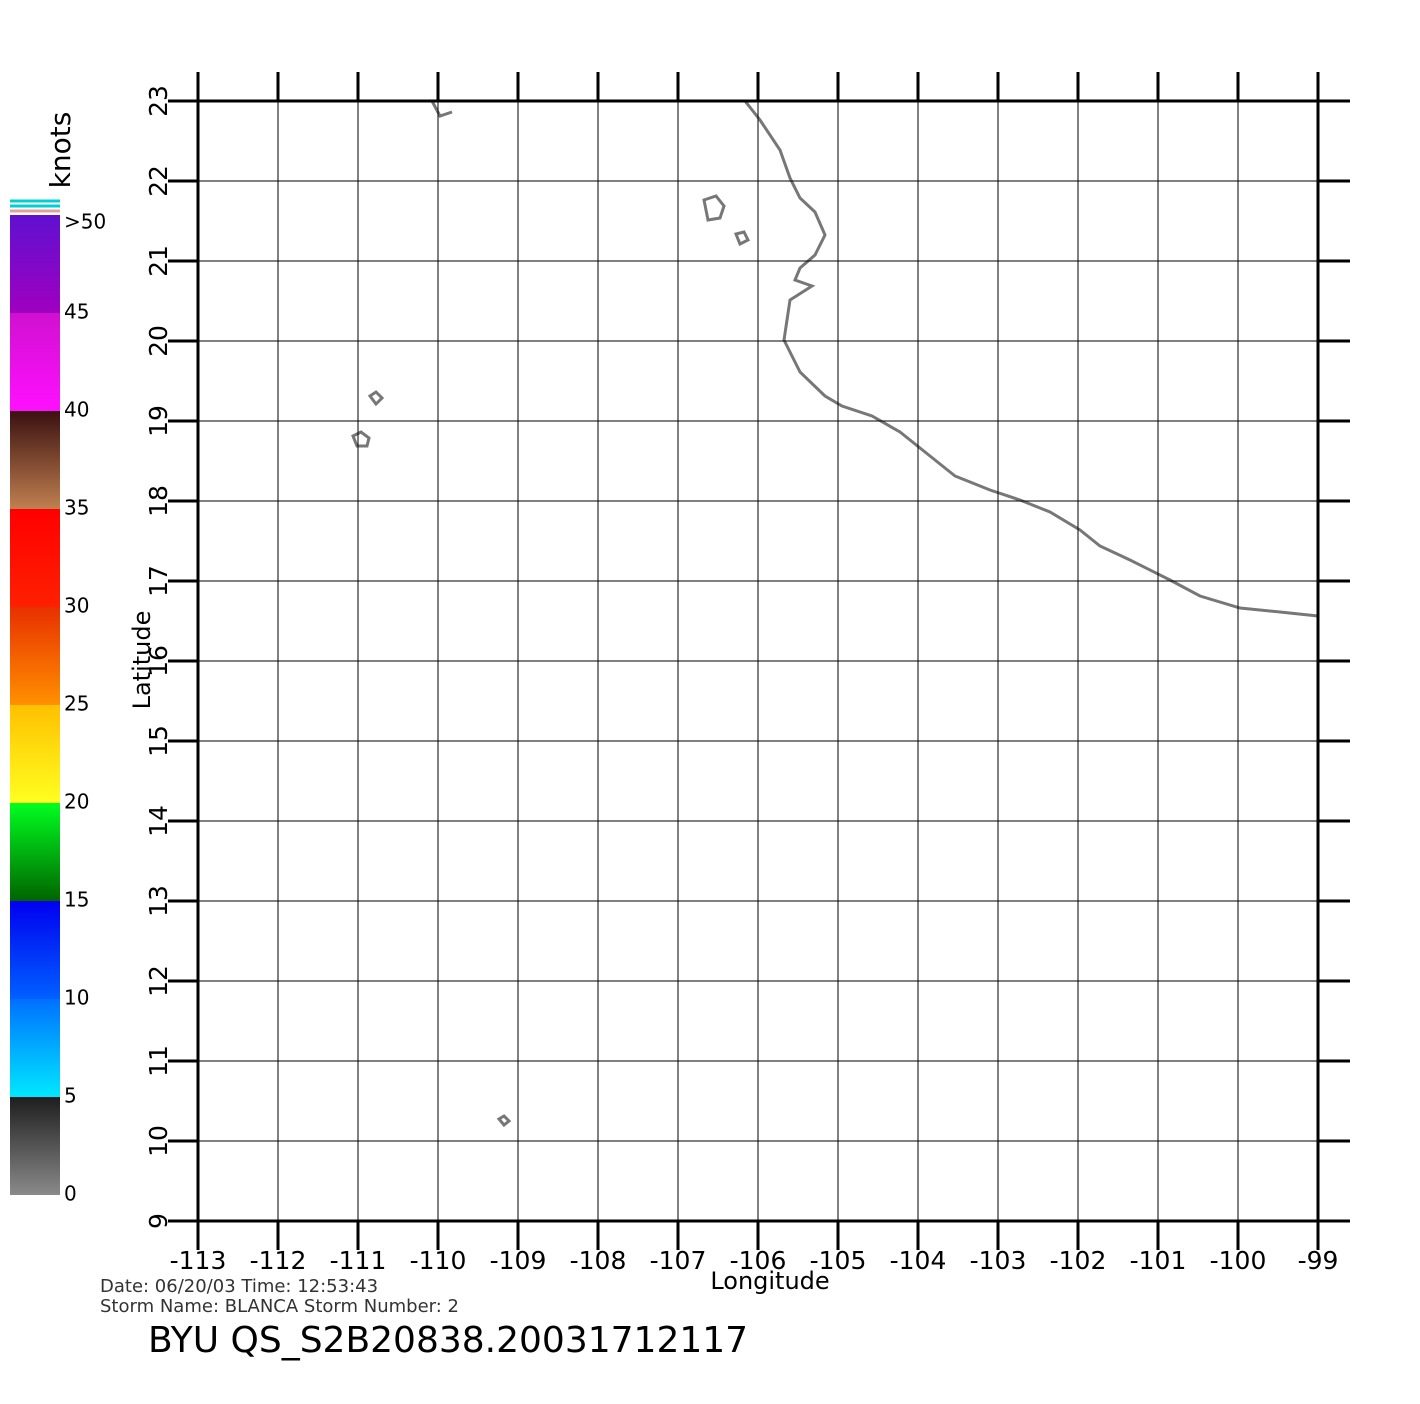 This screenshot has height=1404, width=1420. Describe the element at coordinates (76, 508) in the screenshot. I see `colorbar-label: 35` at that location.